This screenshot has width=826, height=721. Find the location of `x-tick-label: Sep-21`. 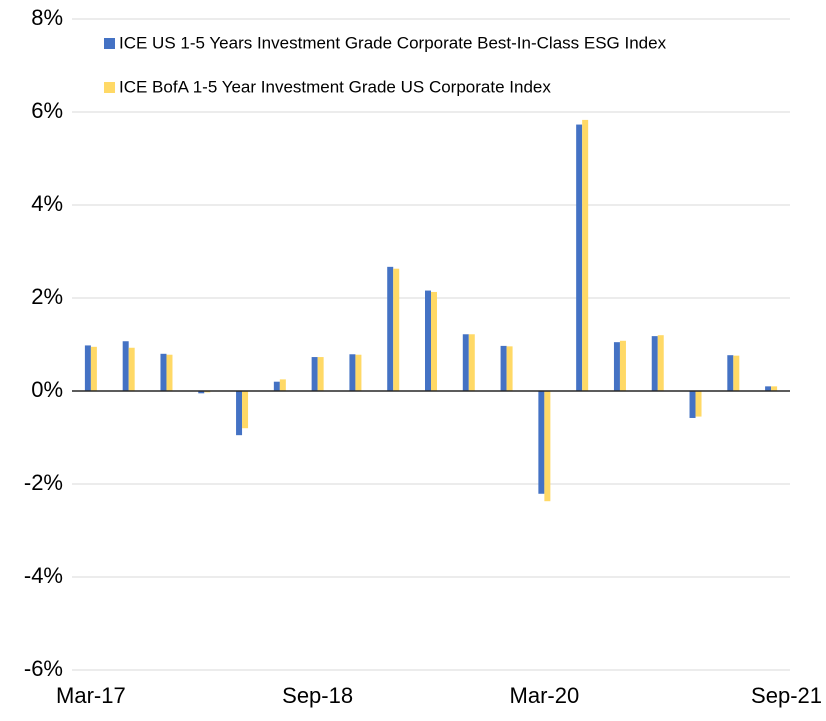

x-tick-label: Sep-21 is located at coordinates (786, 695).